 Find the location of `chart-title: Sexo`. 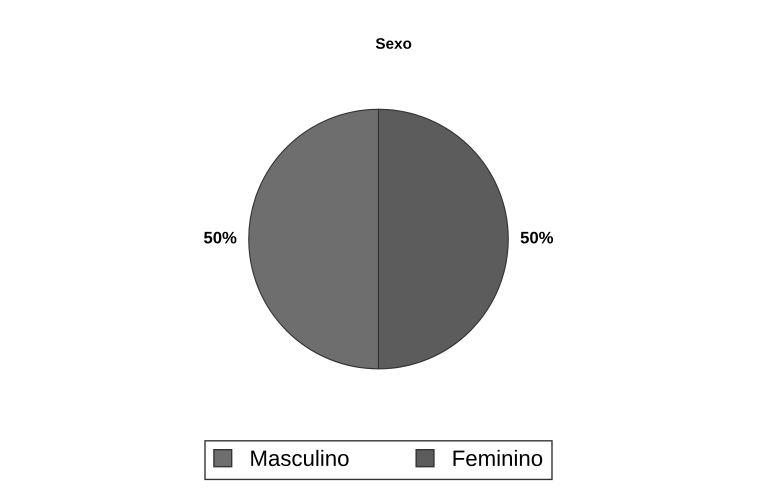

chart-title: Sexo is located at coordinates (394, 43).